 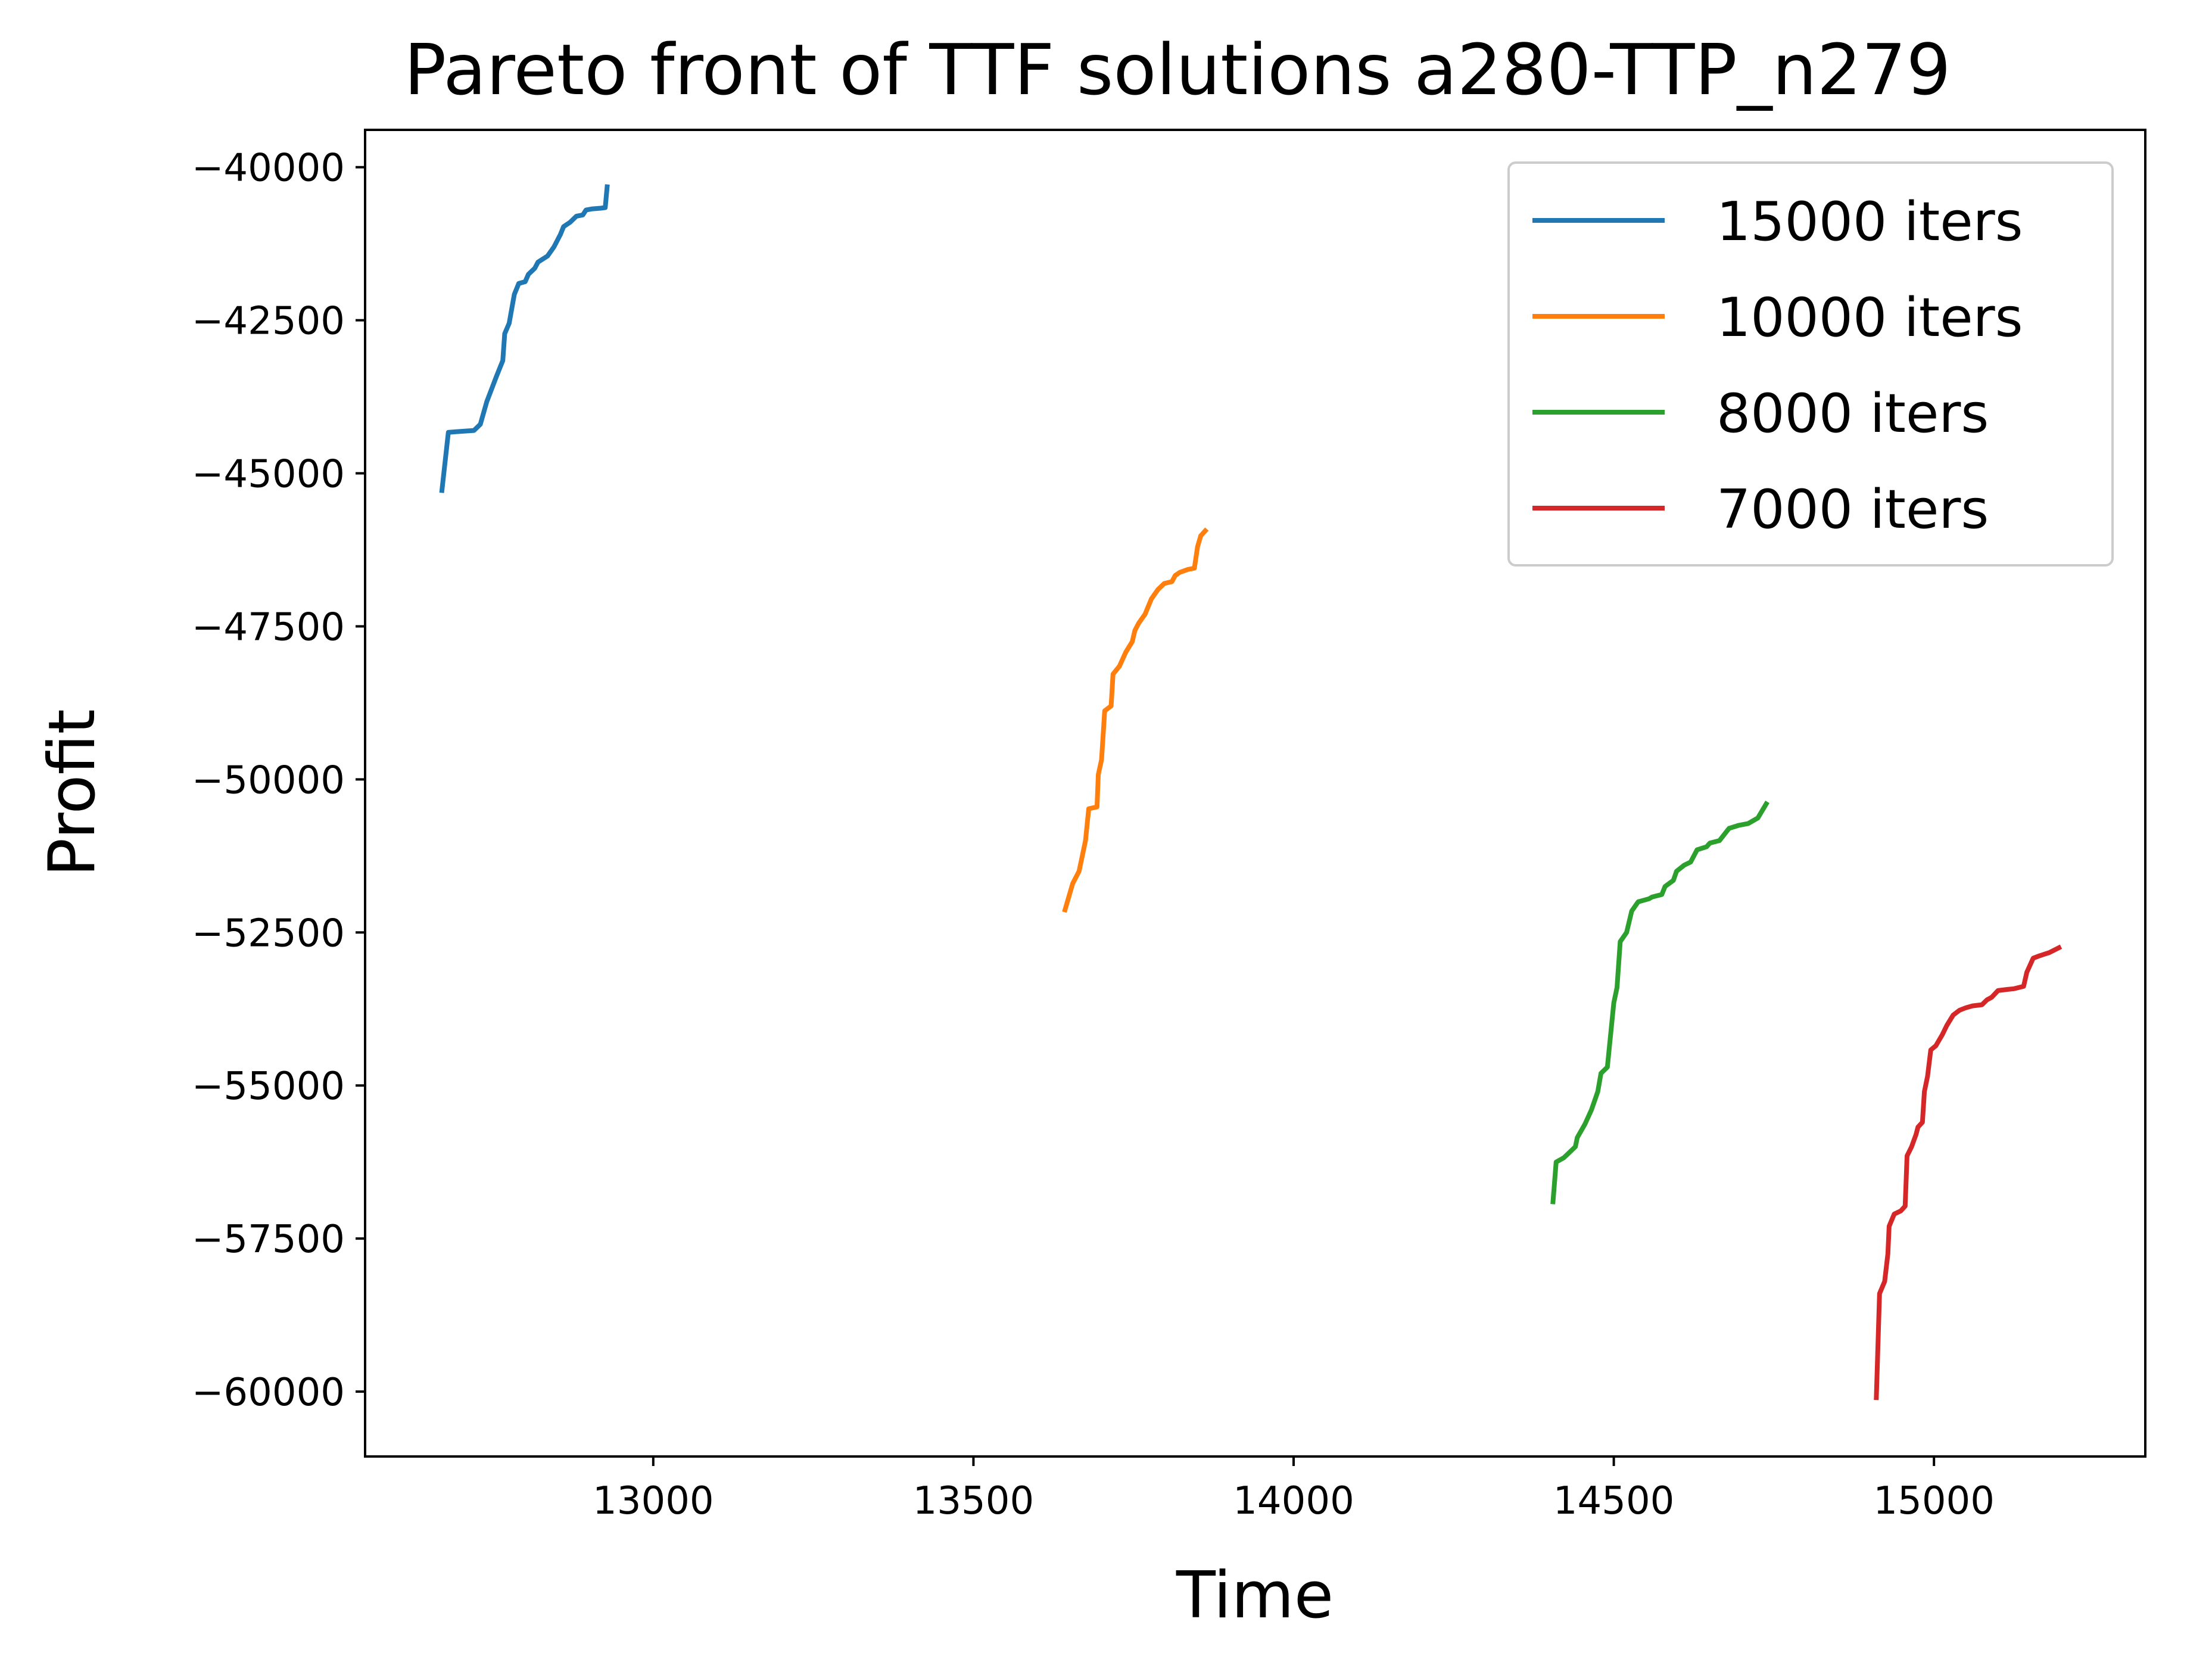 What do you see at coordinates (1853, 509) in the screenshot?
I see `legend-label-3: 7000 iters` at bounding box center [1853, 509].